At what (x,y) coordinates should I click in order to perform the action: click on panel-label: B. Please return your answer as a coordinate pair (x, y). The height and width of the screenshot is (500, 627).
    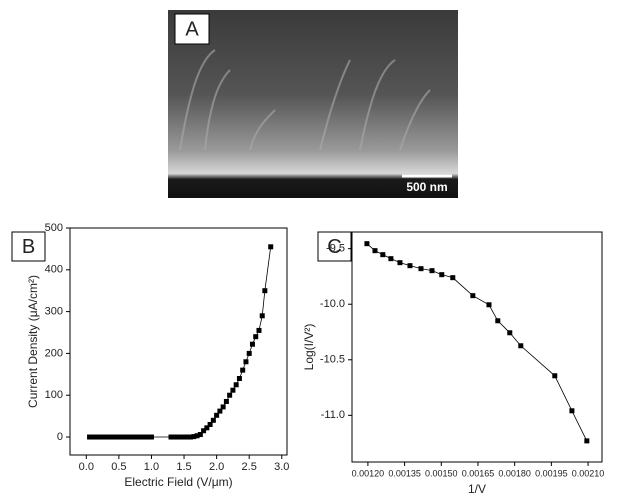
    Looking at the image, I should click on (28, 247).